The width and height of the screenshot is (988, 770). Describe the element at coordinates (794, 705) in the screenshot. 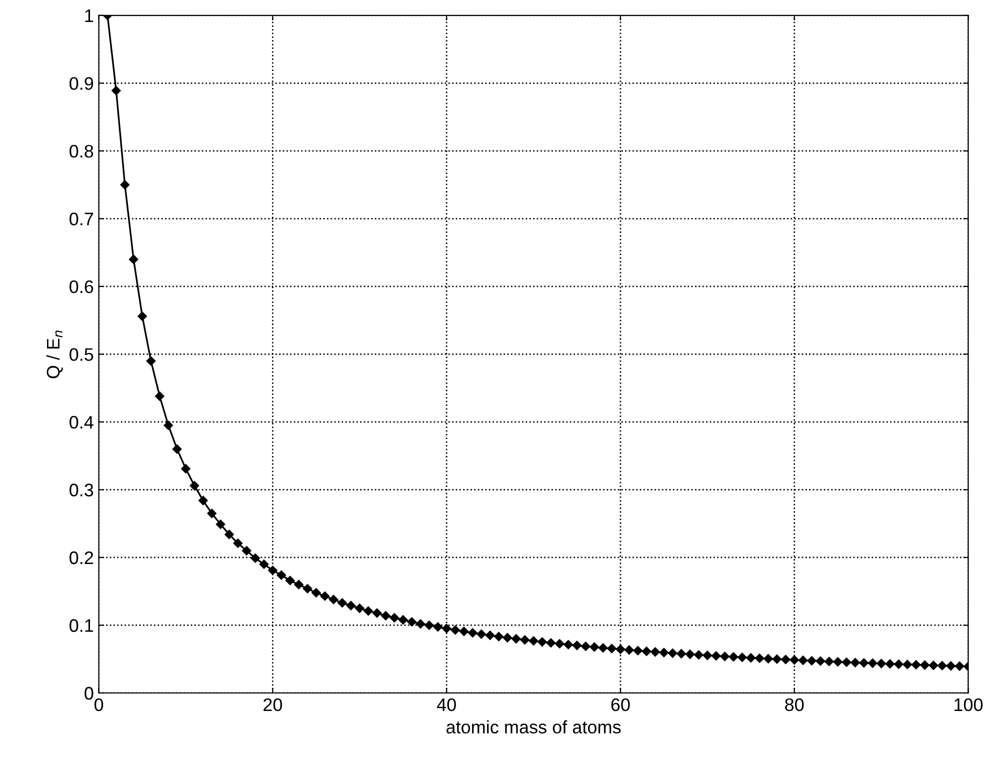

I see `x-tick-label: 80` at that location.